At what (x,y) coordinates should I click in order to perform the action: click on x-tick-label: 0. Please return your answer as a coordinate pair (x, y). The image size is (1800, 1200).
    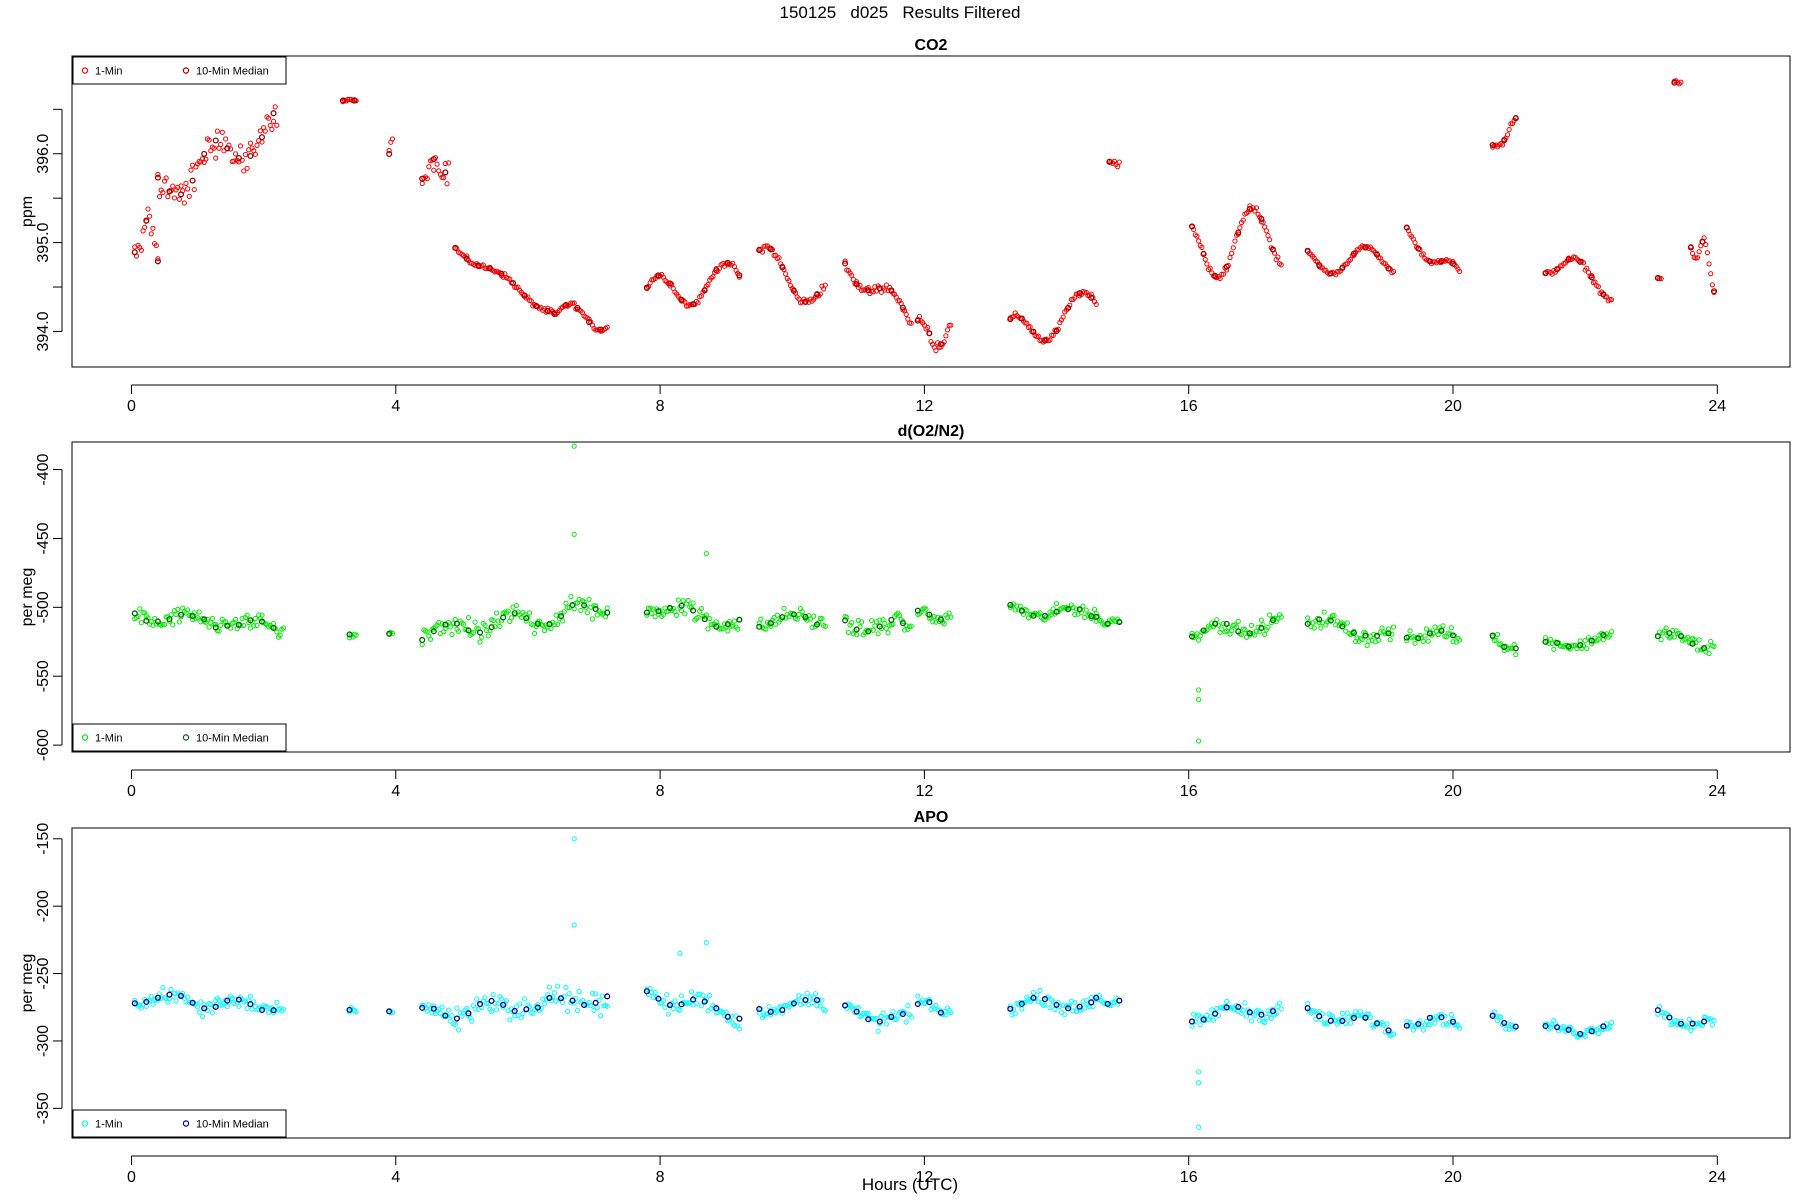
    Looking at the image, I should click on (131, 791).